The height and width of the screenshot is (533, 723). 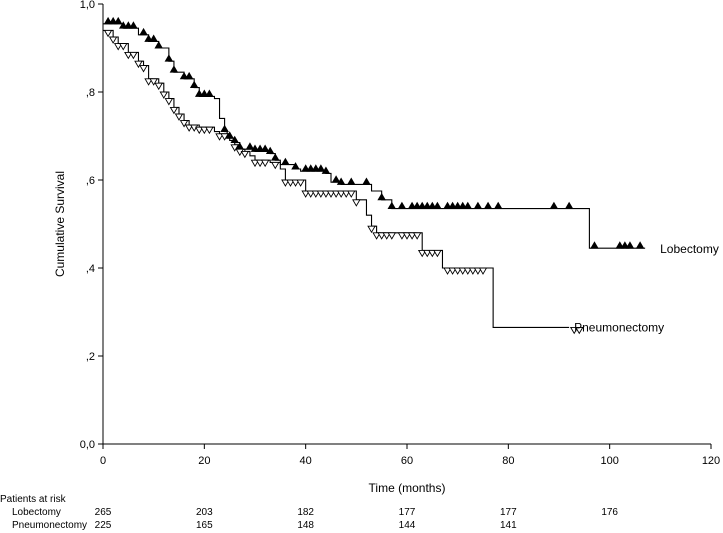 I want to click on y-ticks: 0,0 ,2 ,4 ,6 ,8 1,0, so click(x=91, y=225).